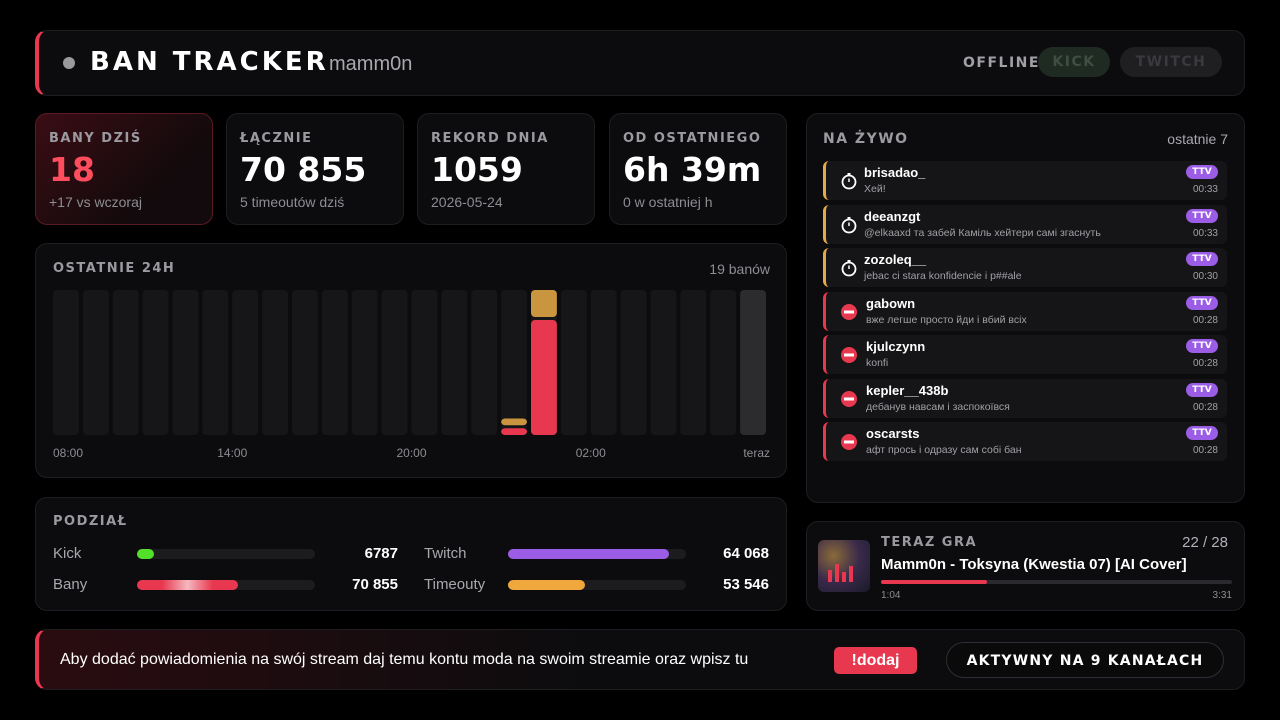 This screenshot has width=1280, height=720. Describe the element at coordinates (375, 584) in the screenshot. I see `distribution-value: 70 855` at that location.